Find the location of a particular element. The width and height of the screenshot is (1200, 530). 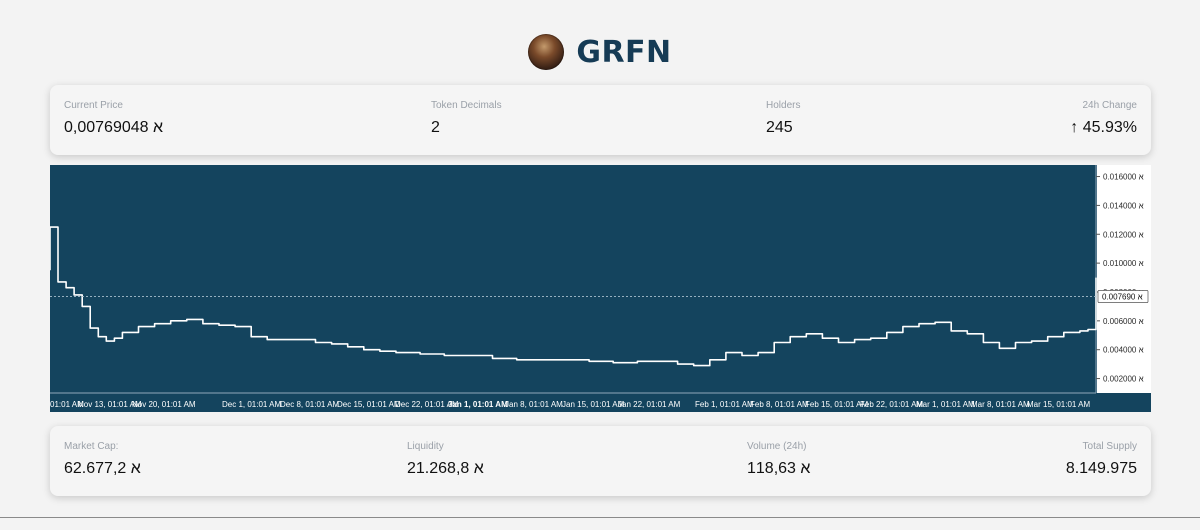

bottom-divider is located at coordinates (600, 517).